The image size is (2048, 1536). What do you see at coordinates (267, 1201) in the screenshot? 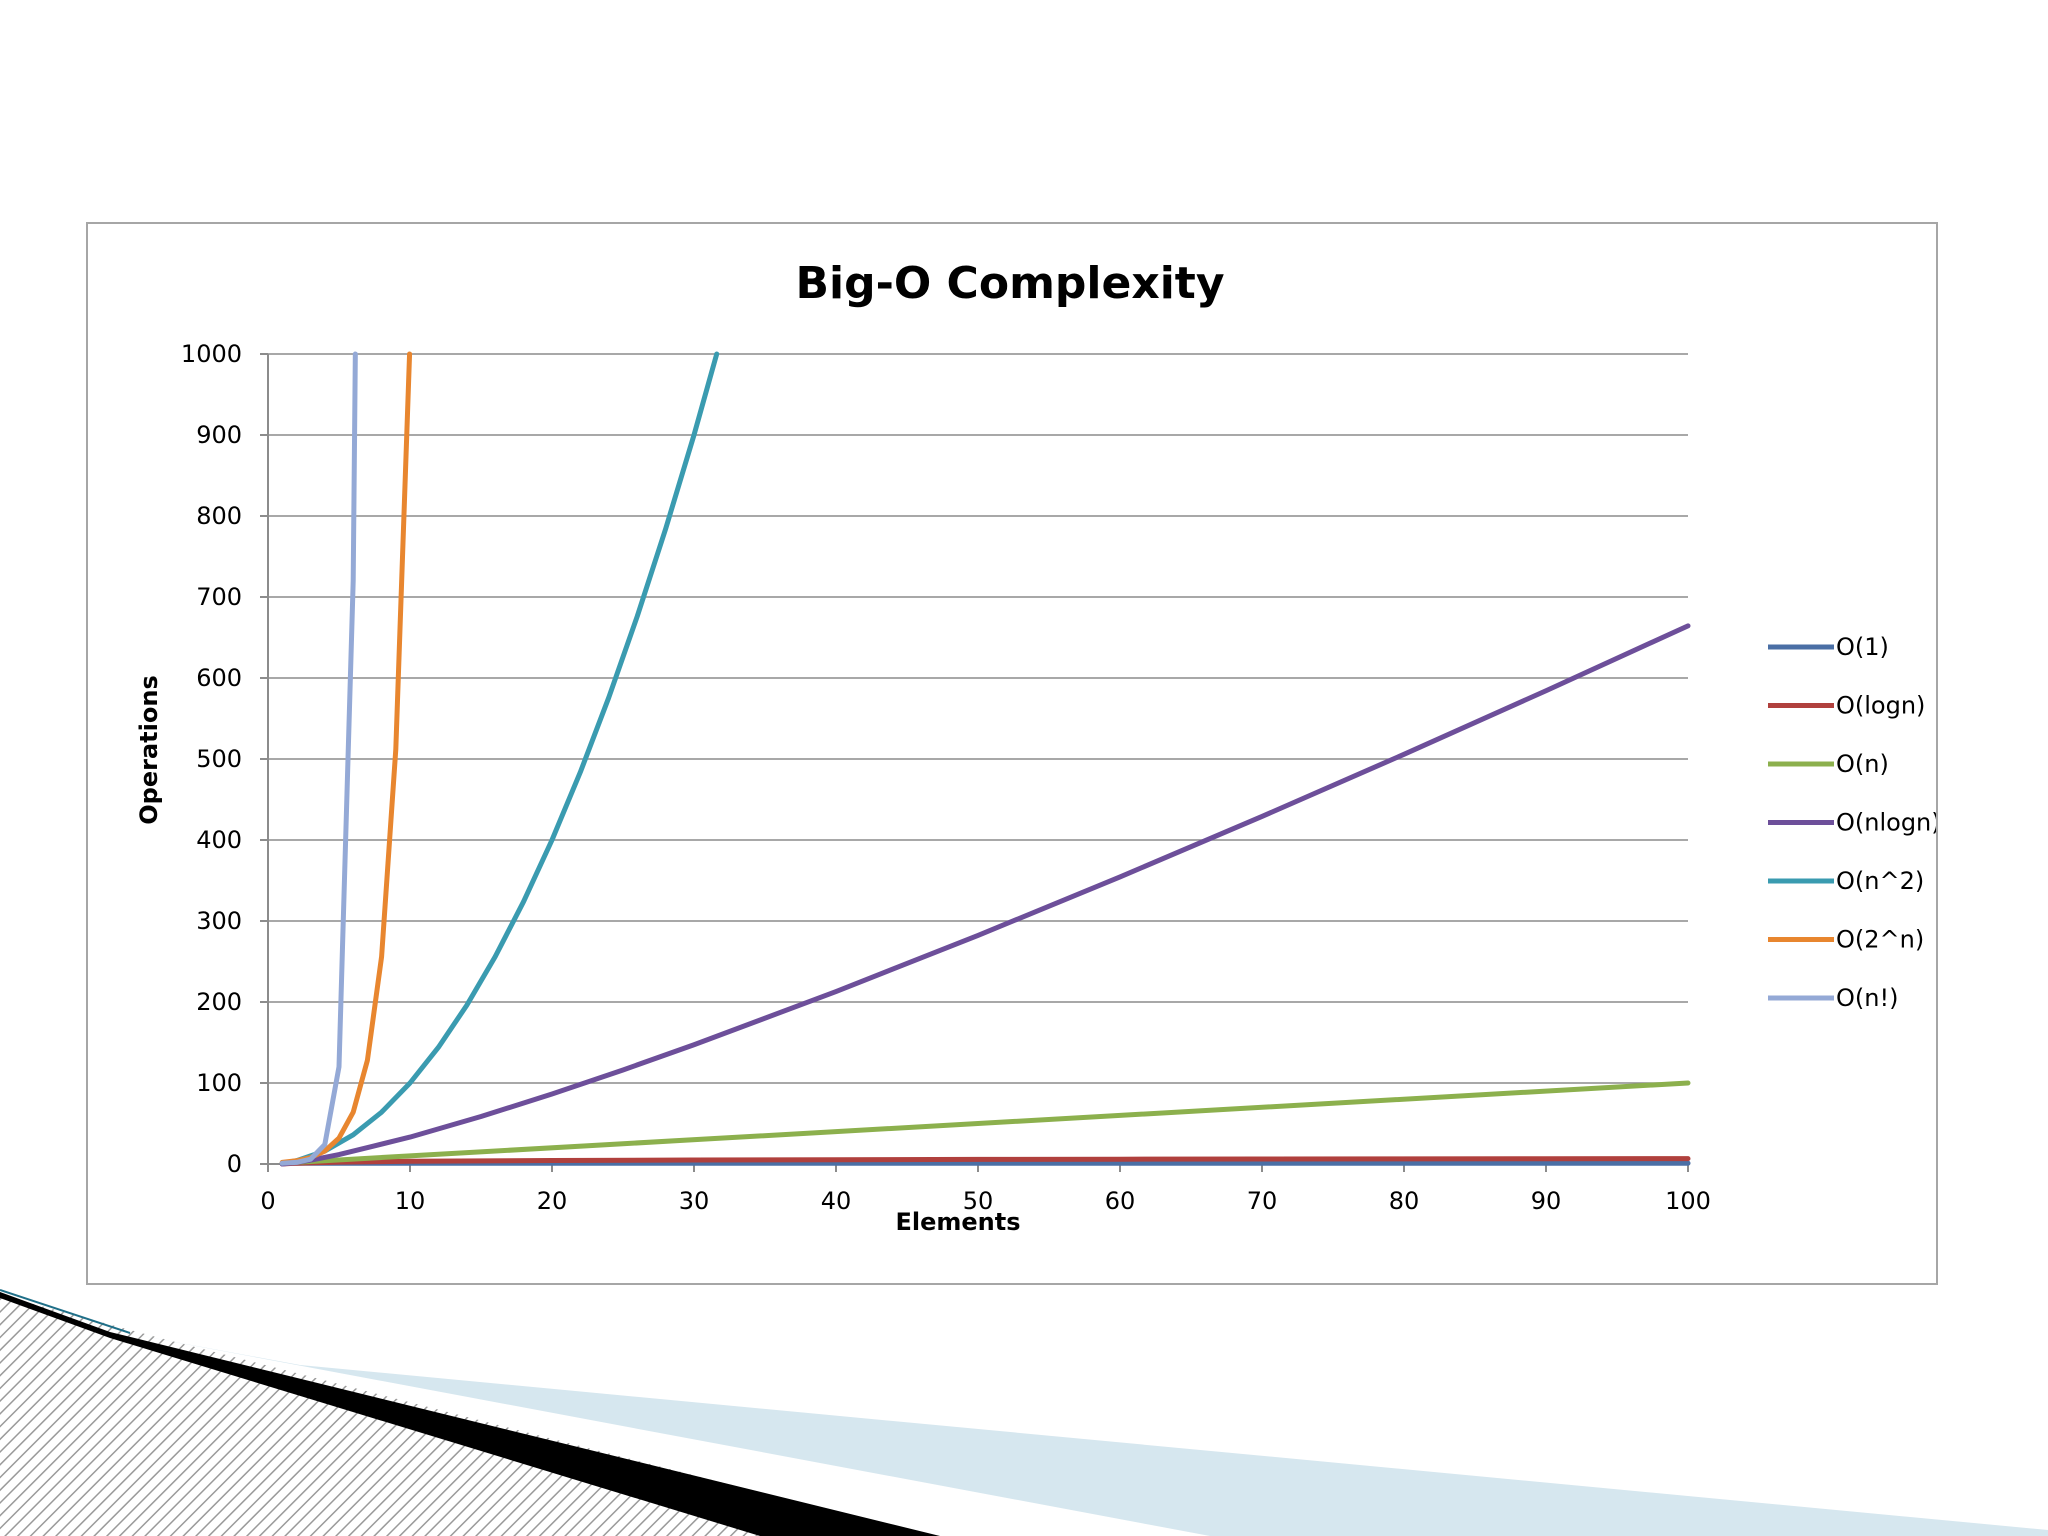
I see `x-tick-label-0: 0` at bounding box center [267, 1201].